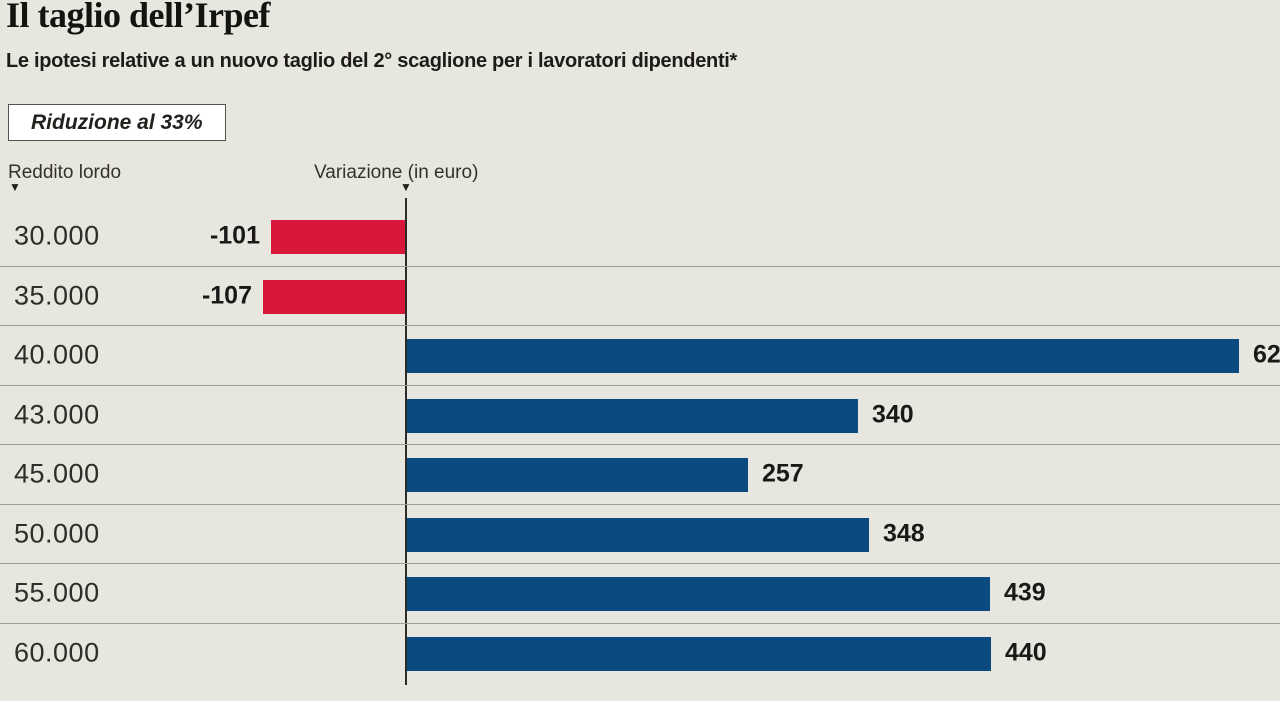 The image size is (1280, 701). What do you see at coordinates (234, 235) in the screenshot?
I see `value-label: -101` at bounding box center [234, 235].